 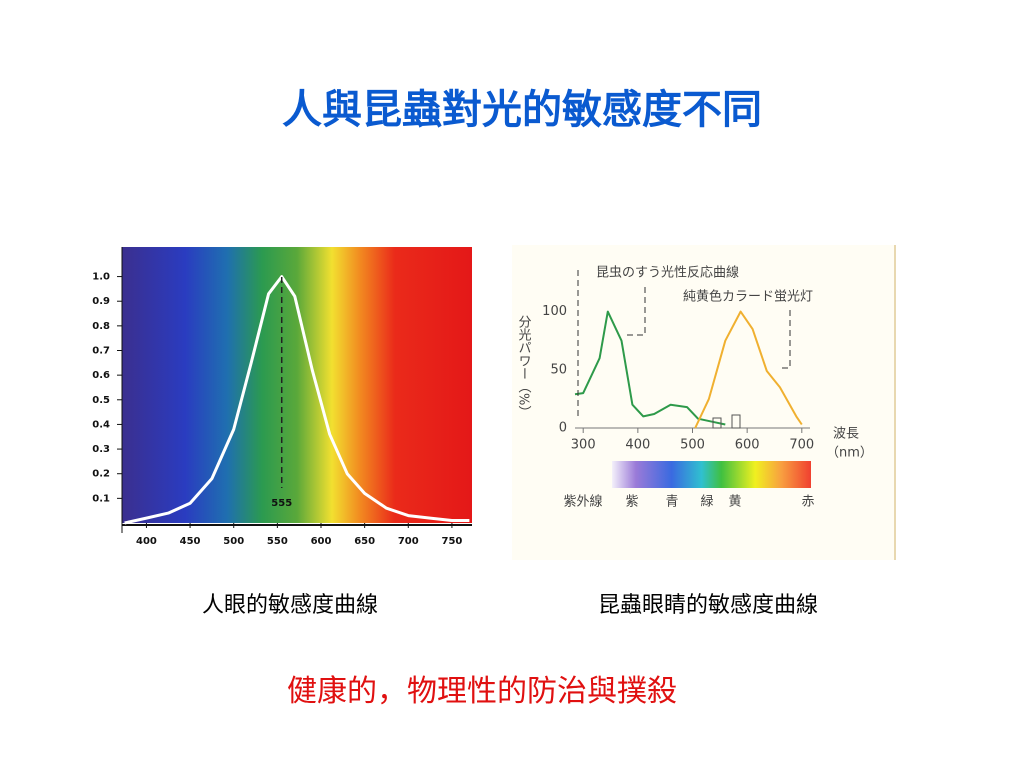 What do you see at coordinates (101, 474) in the screenshot?
I see `y-tick-label: 0.2` at bounding box center [101, 474].